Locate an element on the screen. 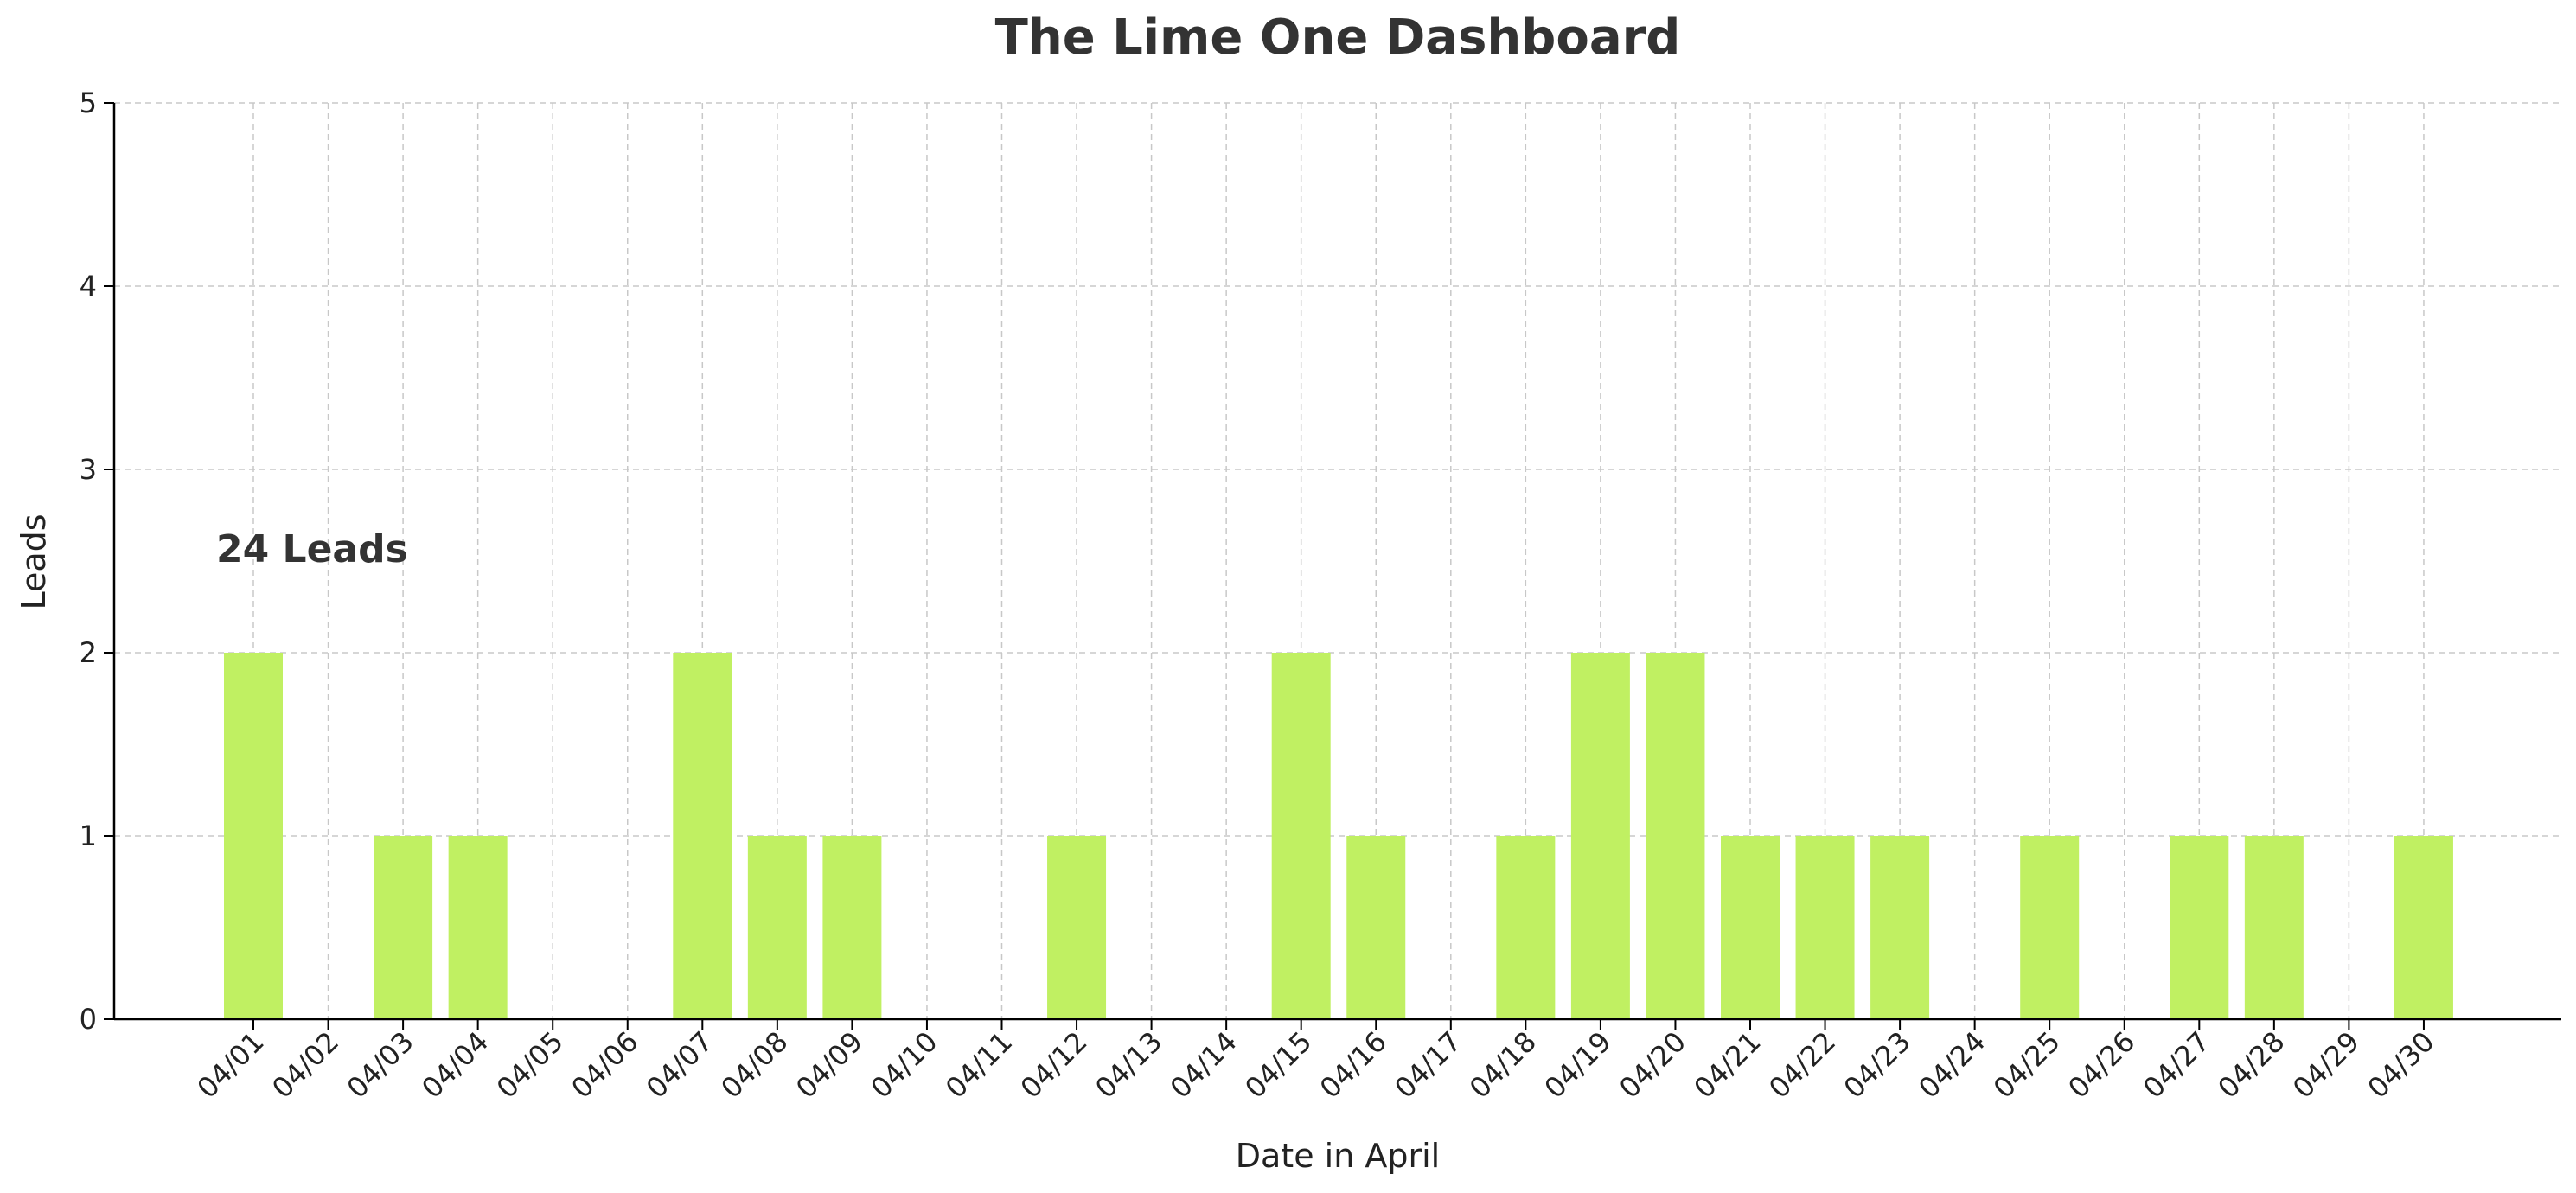 This screenshot has height=1193, width=2576. x-tick-label: 04/04 is located at coordinates (455, 1065).